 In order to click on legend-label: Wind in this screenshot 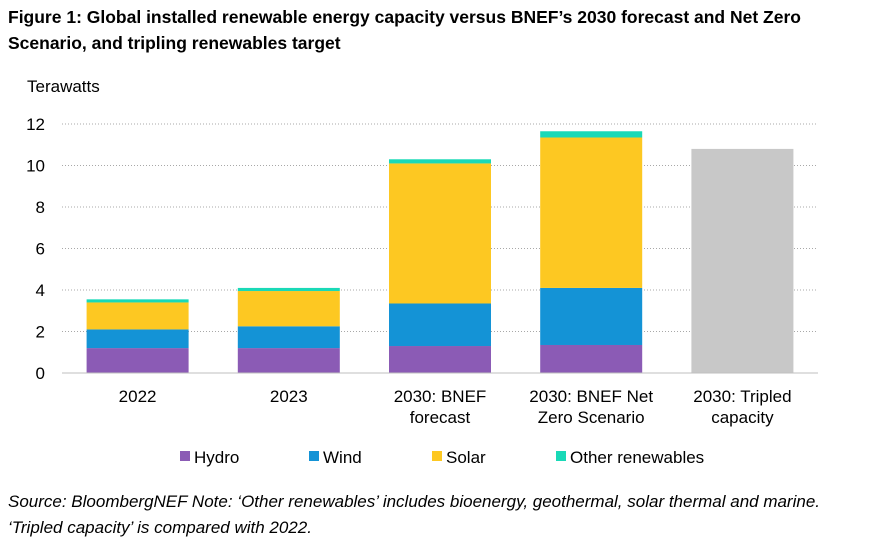, I will do `click(342, 457)`.